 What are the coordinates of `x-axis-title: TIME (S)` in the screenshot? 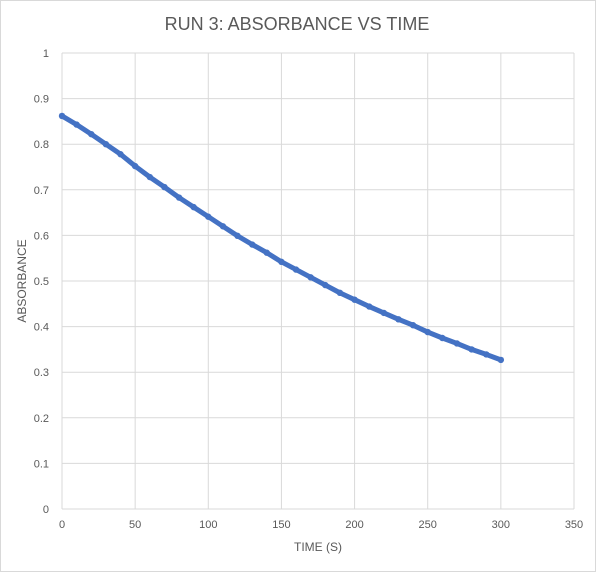 It's located at (318, 547).